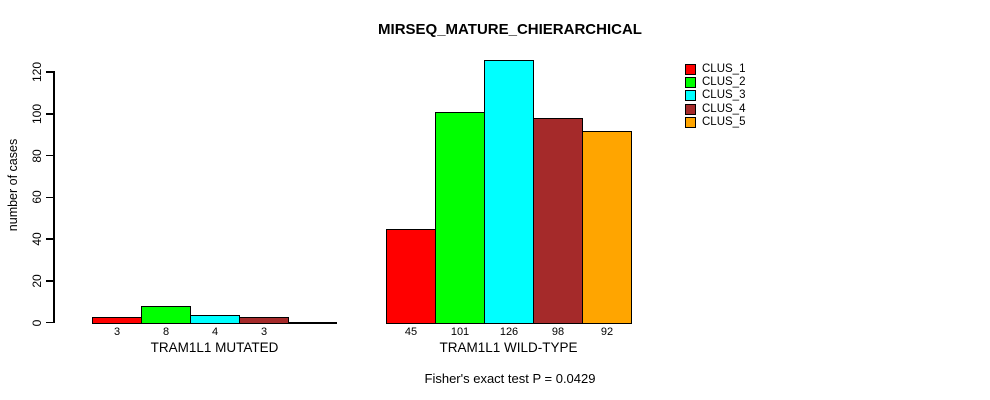  I want to click on legend-item: CLUS_2, so click(715, 82).